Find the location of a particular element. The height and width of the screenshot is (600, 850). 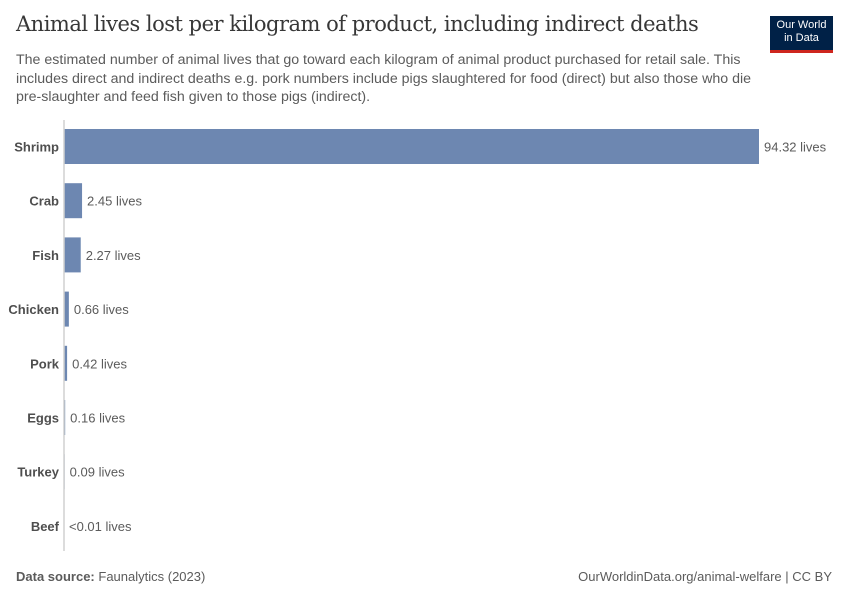

owid-logo: Our World in Data is located at coordinates (801, 34).